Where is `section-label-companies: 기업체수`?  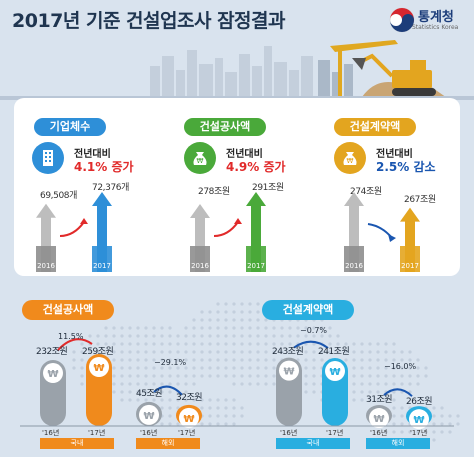
section-label-companies: 기업체수 is located at coordinates (70, 127).